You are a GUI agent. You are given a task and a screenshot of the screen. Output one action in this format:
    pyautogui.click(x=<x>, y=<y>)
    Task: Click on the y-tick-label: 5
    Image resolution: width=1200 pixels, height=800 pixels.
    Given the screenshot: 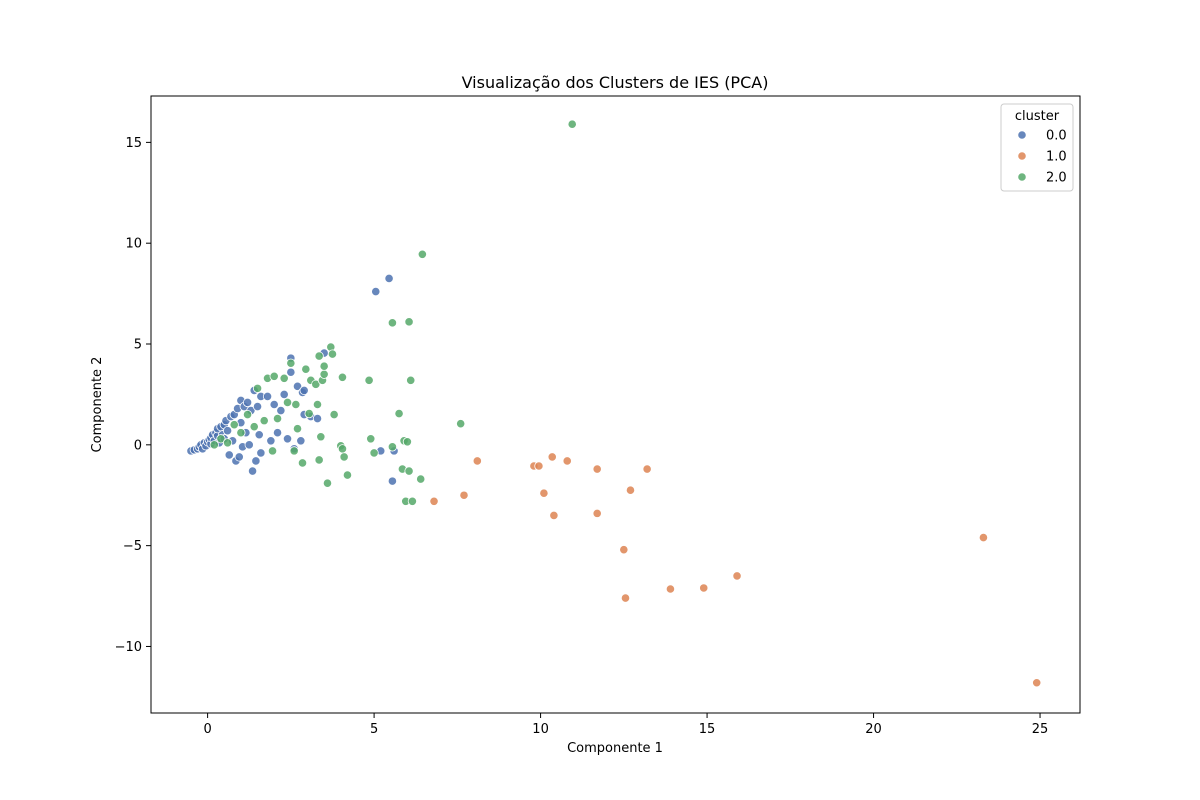 What is the action you would take?
    pyautogui.click(x=138, y=345)
    